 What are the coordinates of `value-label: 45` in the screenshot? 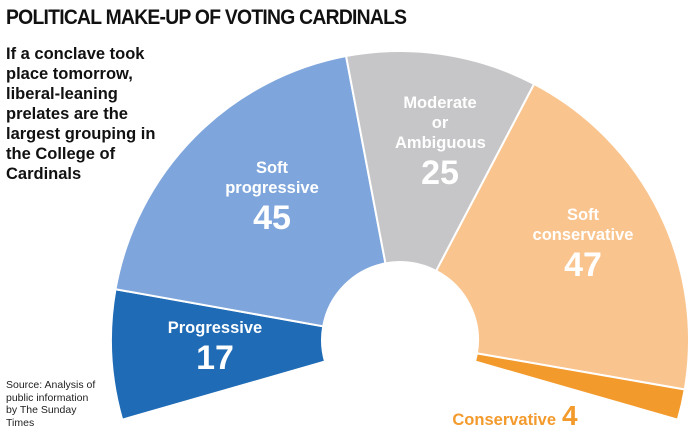 It's located at (272, 218).